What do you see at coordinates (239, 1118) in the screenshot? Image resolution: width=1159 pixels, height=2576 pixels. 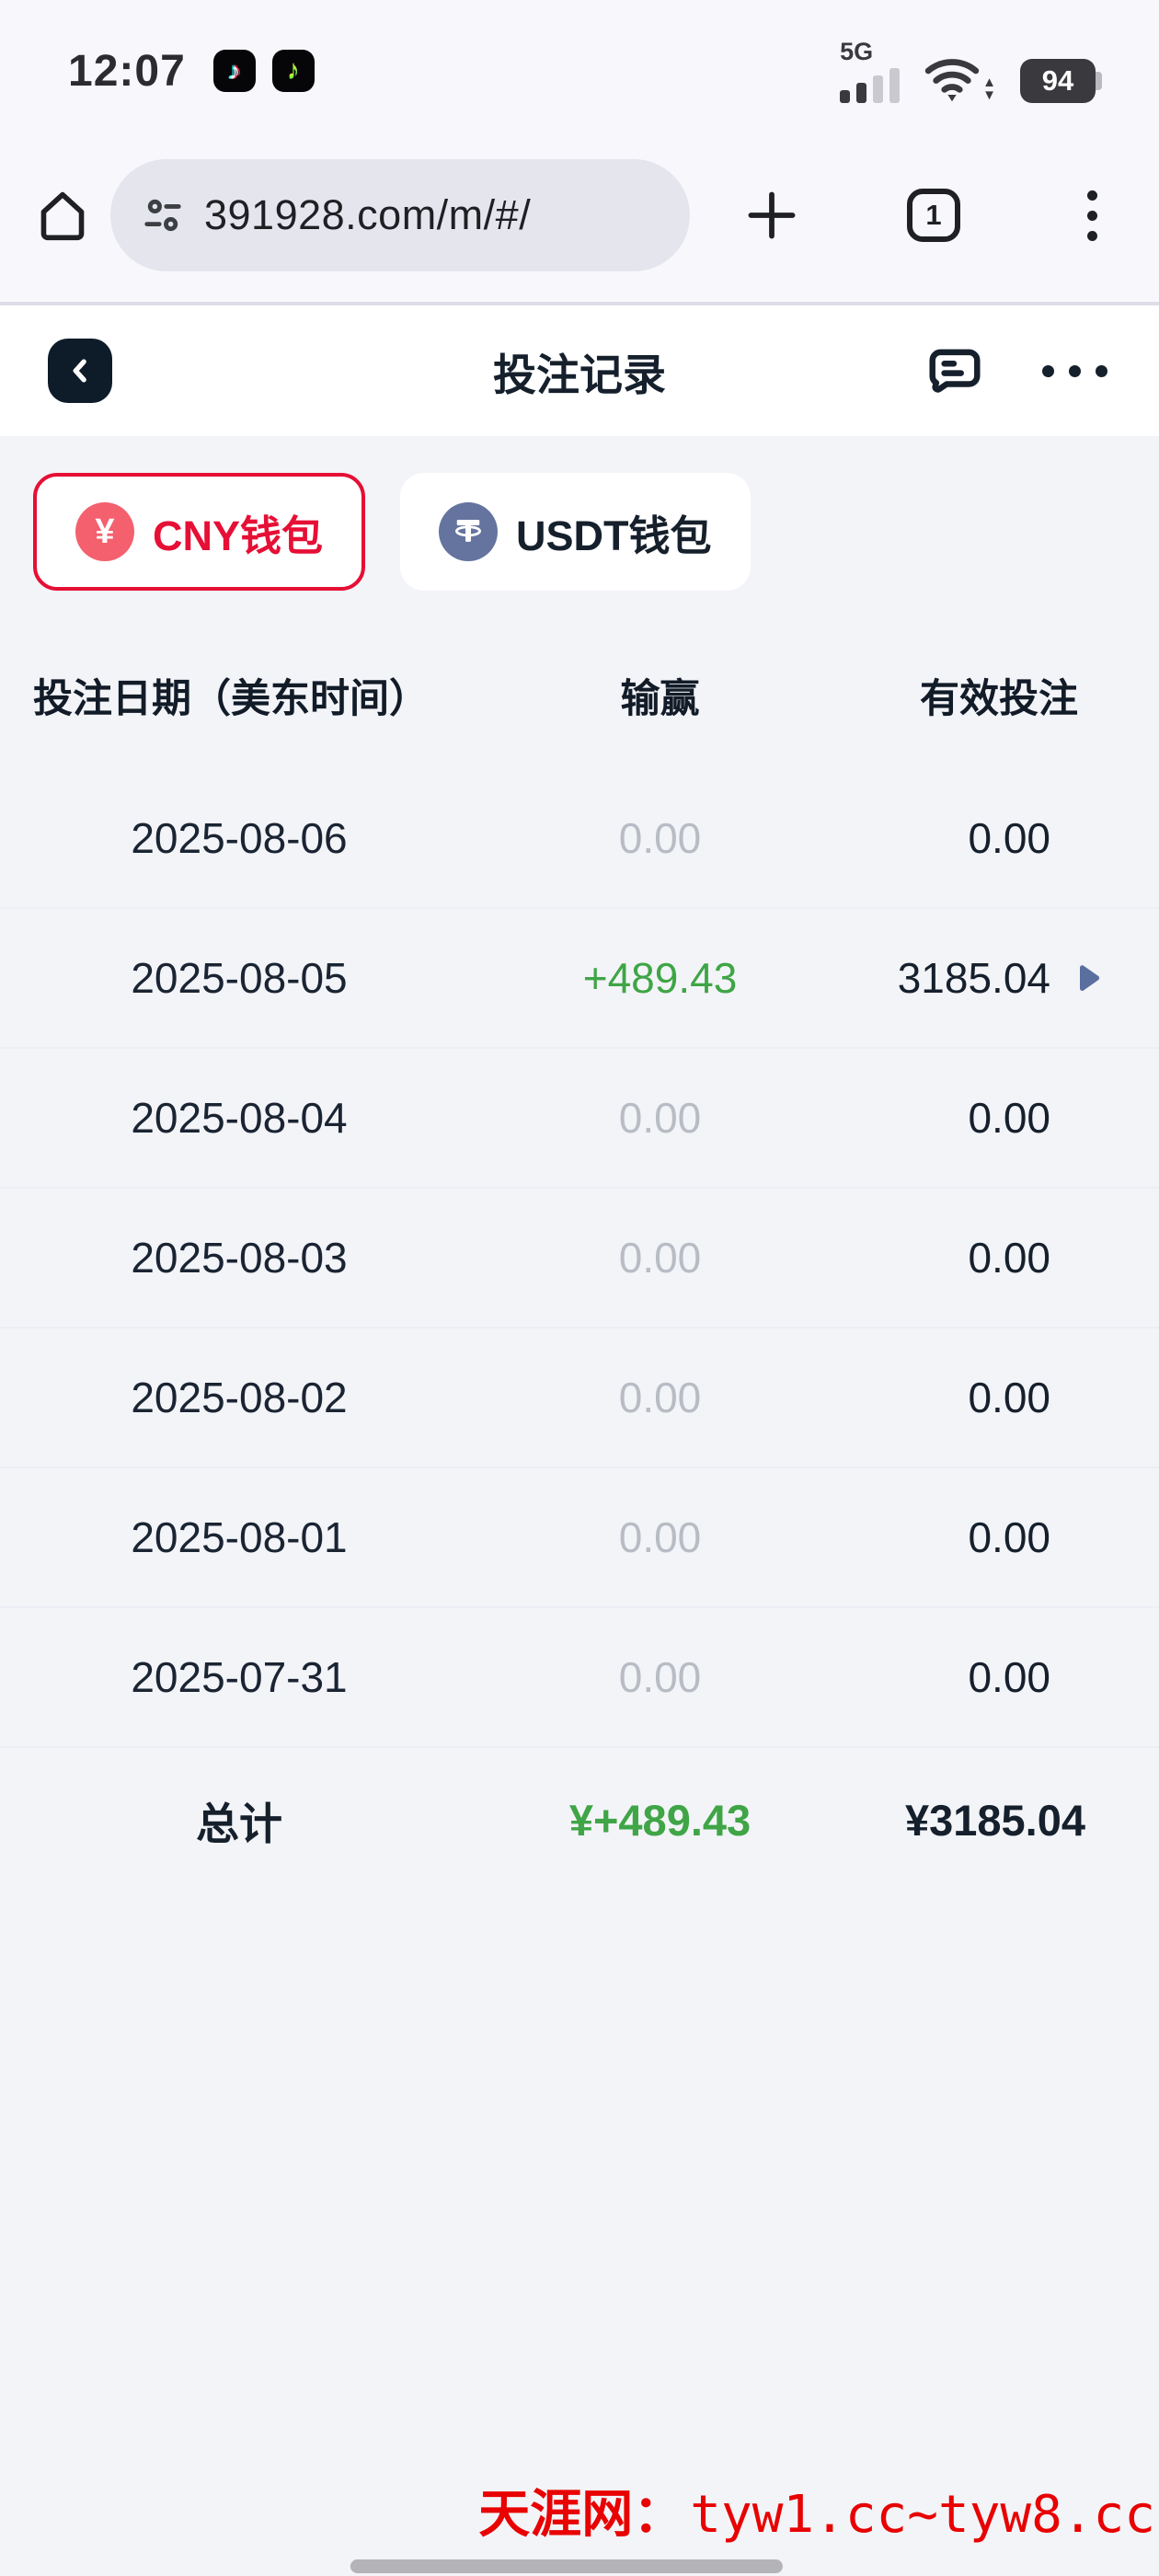 I see `bet-date: 2025-08-04` at bounding box center [239, 1118].